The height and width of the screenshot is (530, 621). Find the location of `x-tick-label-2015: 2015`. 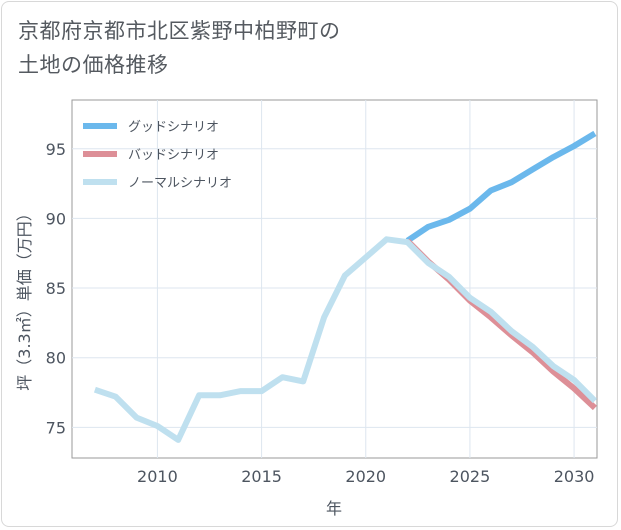

x-tick-label-2015: 2015 is located at coordinates (261, 476).